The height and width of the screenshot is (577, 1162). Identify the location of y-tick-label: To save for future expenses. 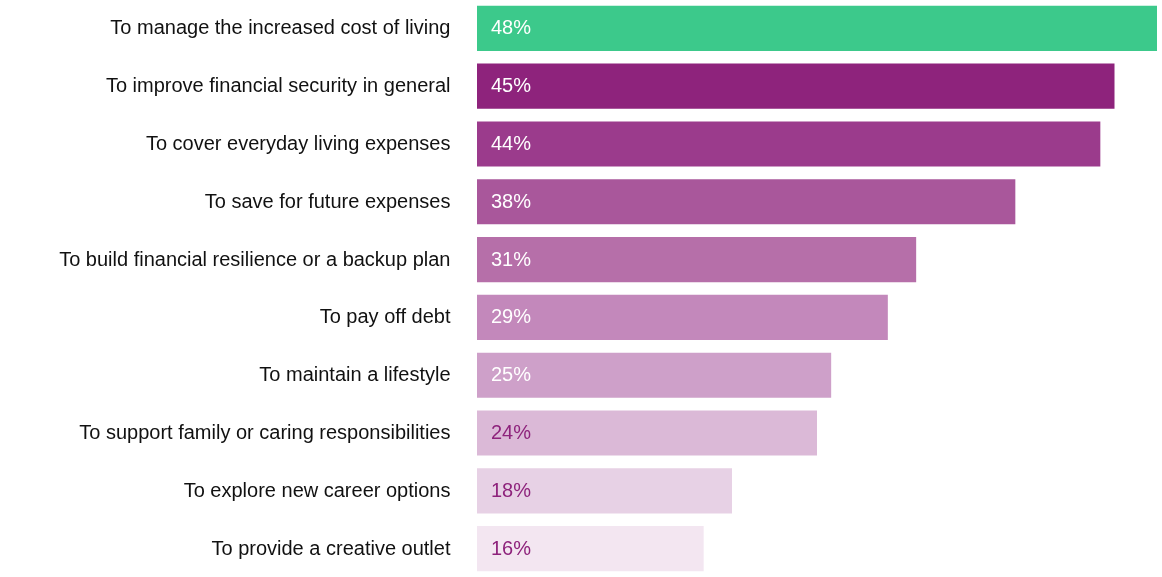
(327, 200).